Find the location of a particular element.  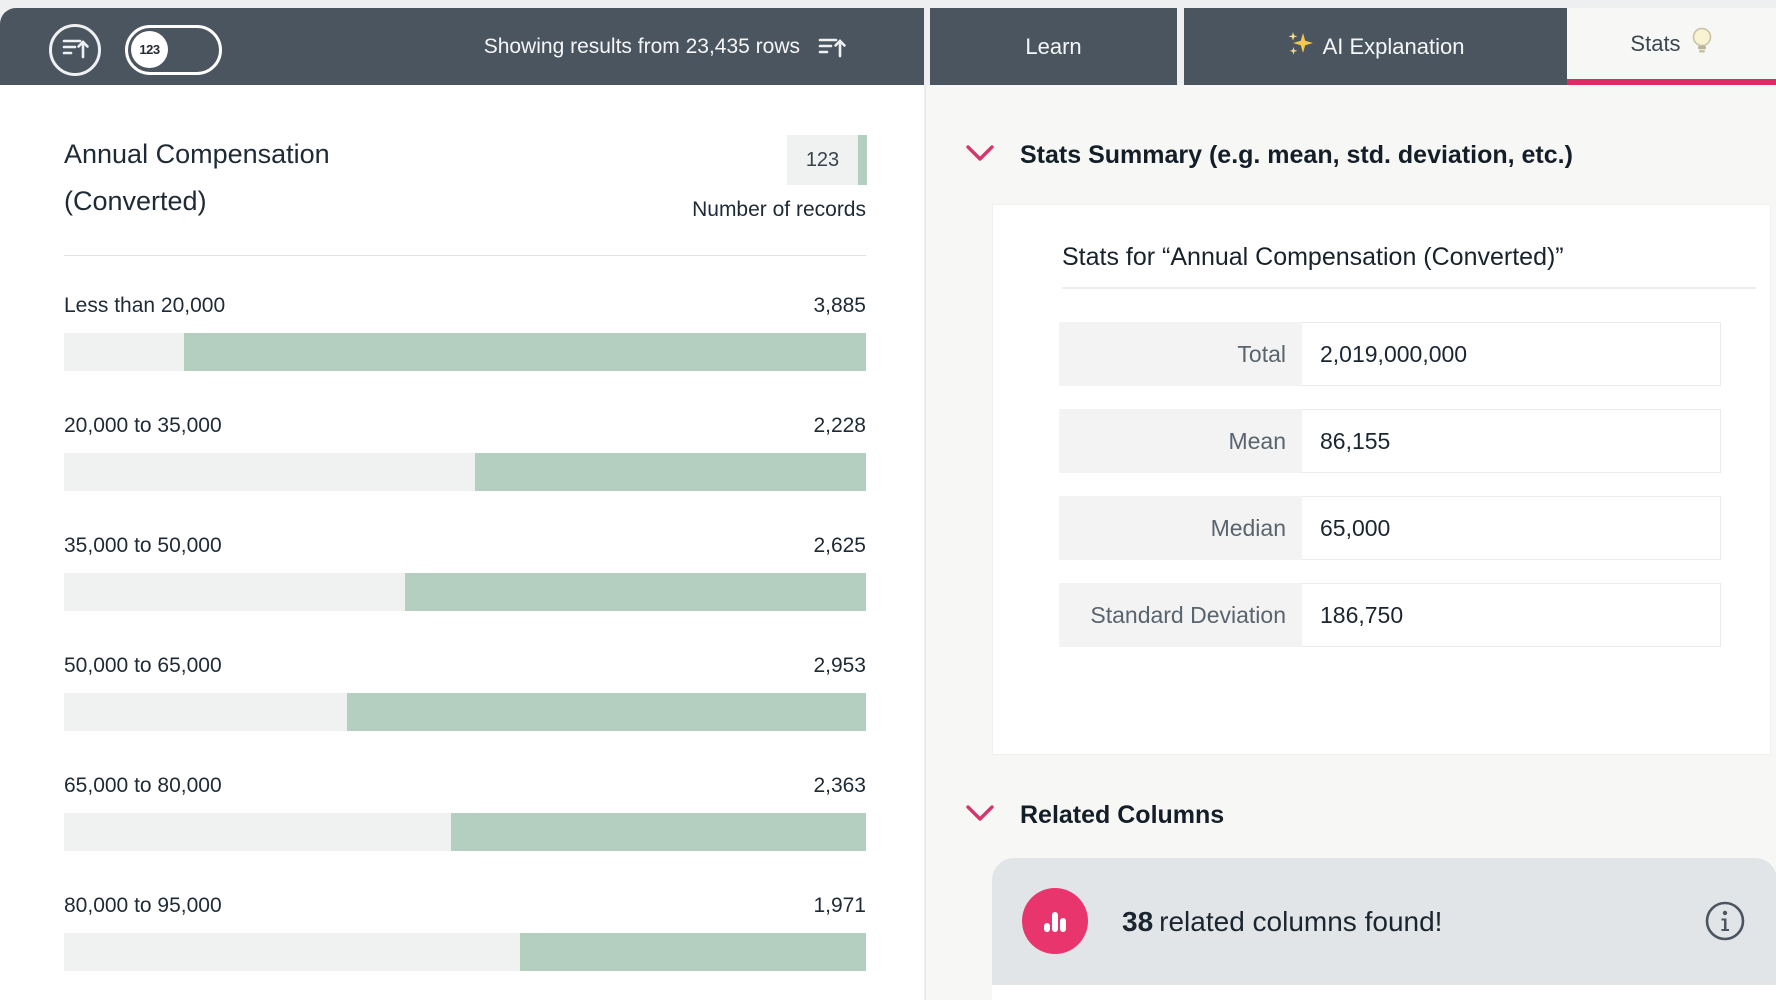

bin-label: 80,000 to 95,000 is located at coordinates (143, 905).